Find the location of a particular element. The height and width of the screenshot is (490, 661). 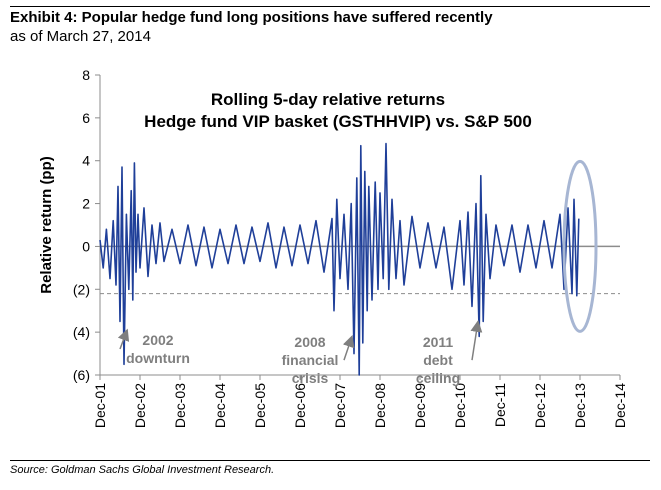

y-tick-label: (6) is located at coordinates (81, 375).